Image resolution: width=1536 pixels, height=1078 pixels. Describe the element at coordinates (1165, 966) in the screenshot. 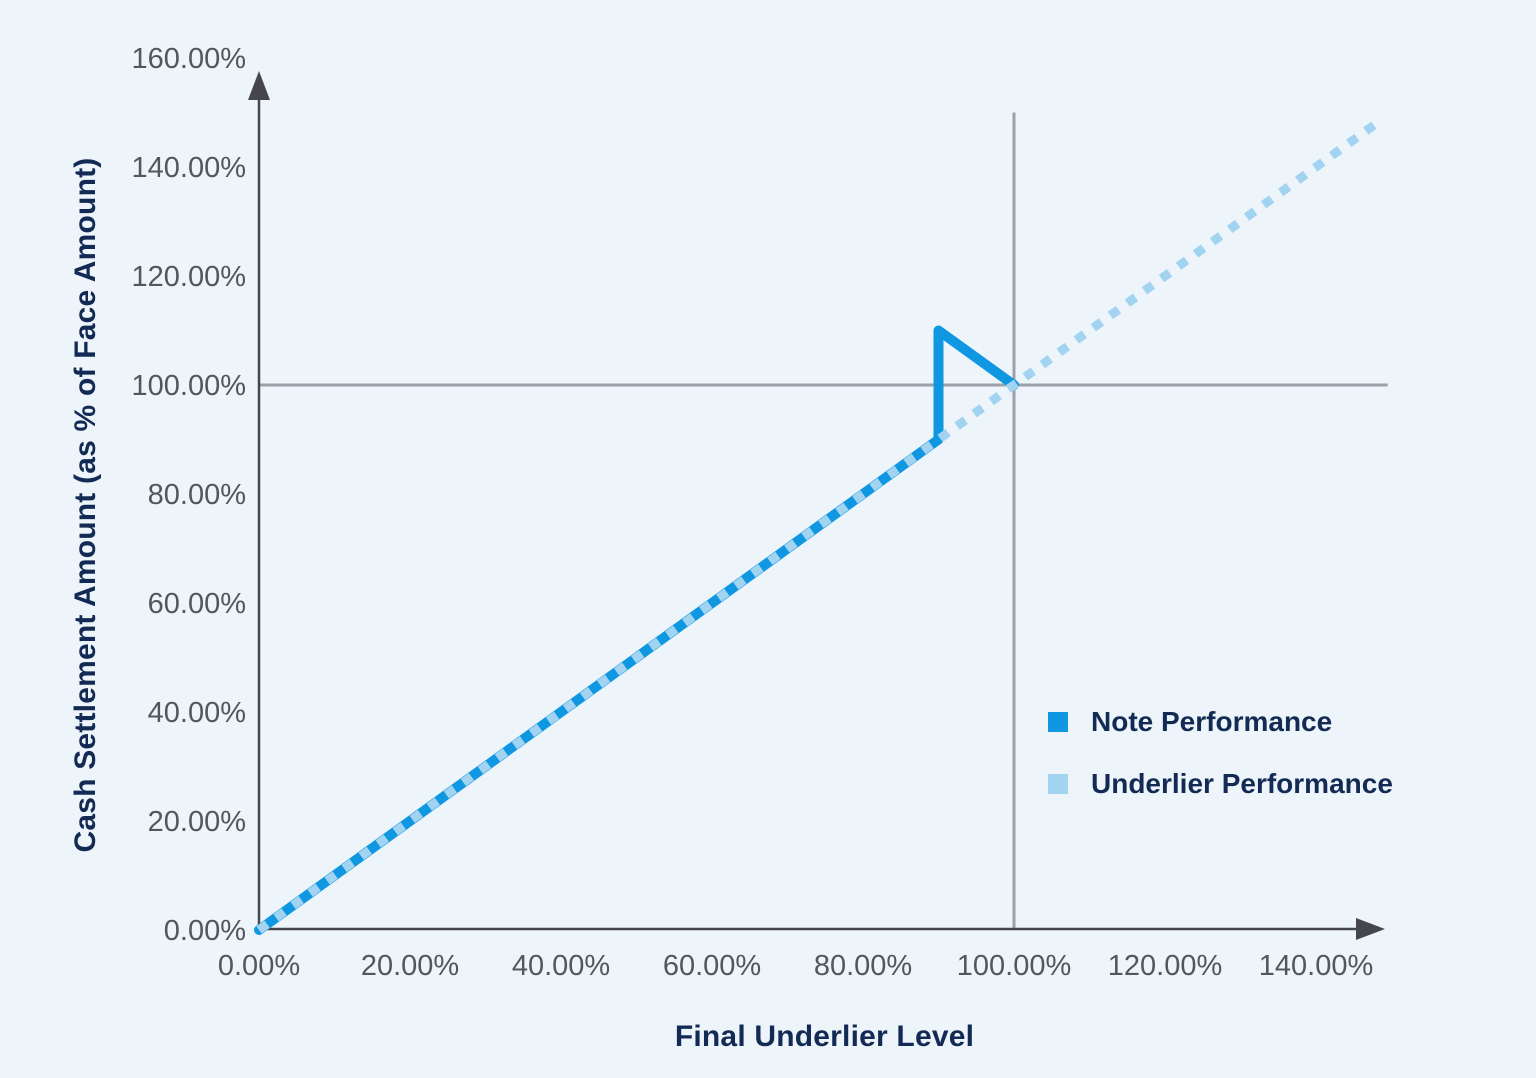

I see `x-tick-label: 120.00%` at that location.